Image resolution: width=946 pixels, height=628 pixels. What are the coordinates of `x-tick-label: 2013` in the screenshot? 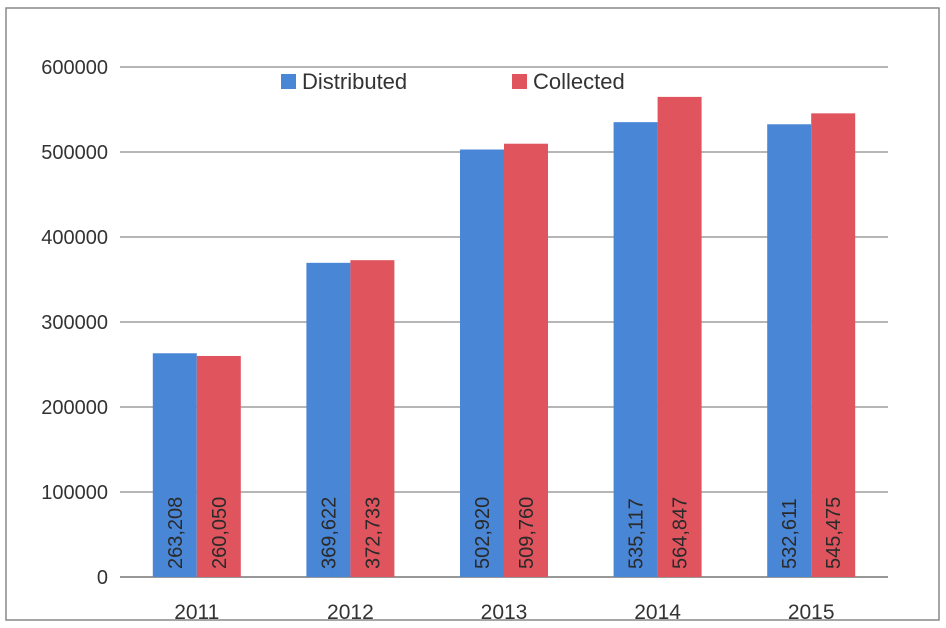 It's located at (504, 612).